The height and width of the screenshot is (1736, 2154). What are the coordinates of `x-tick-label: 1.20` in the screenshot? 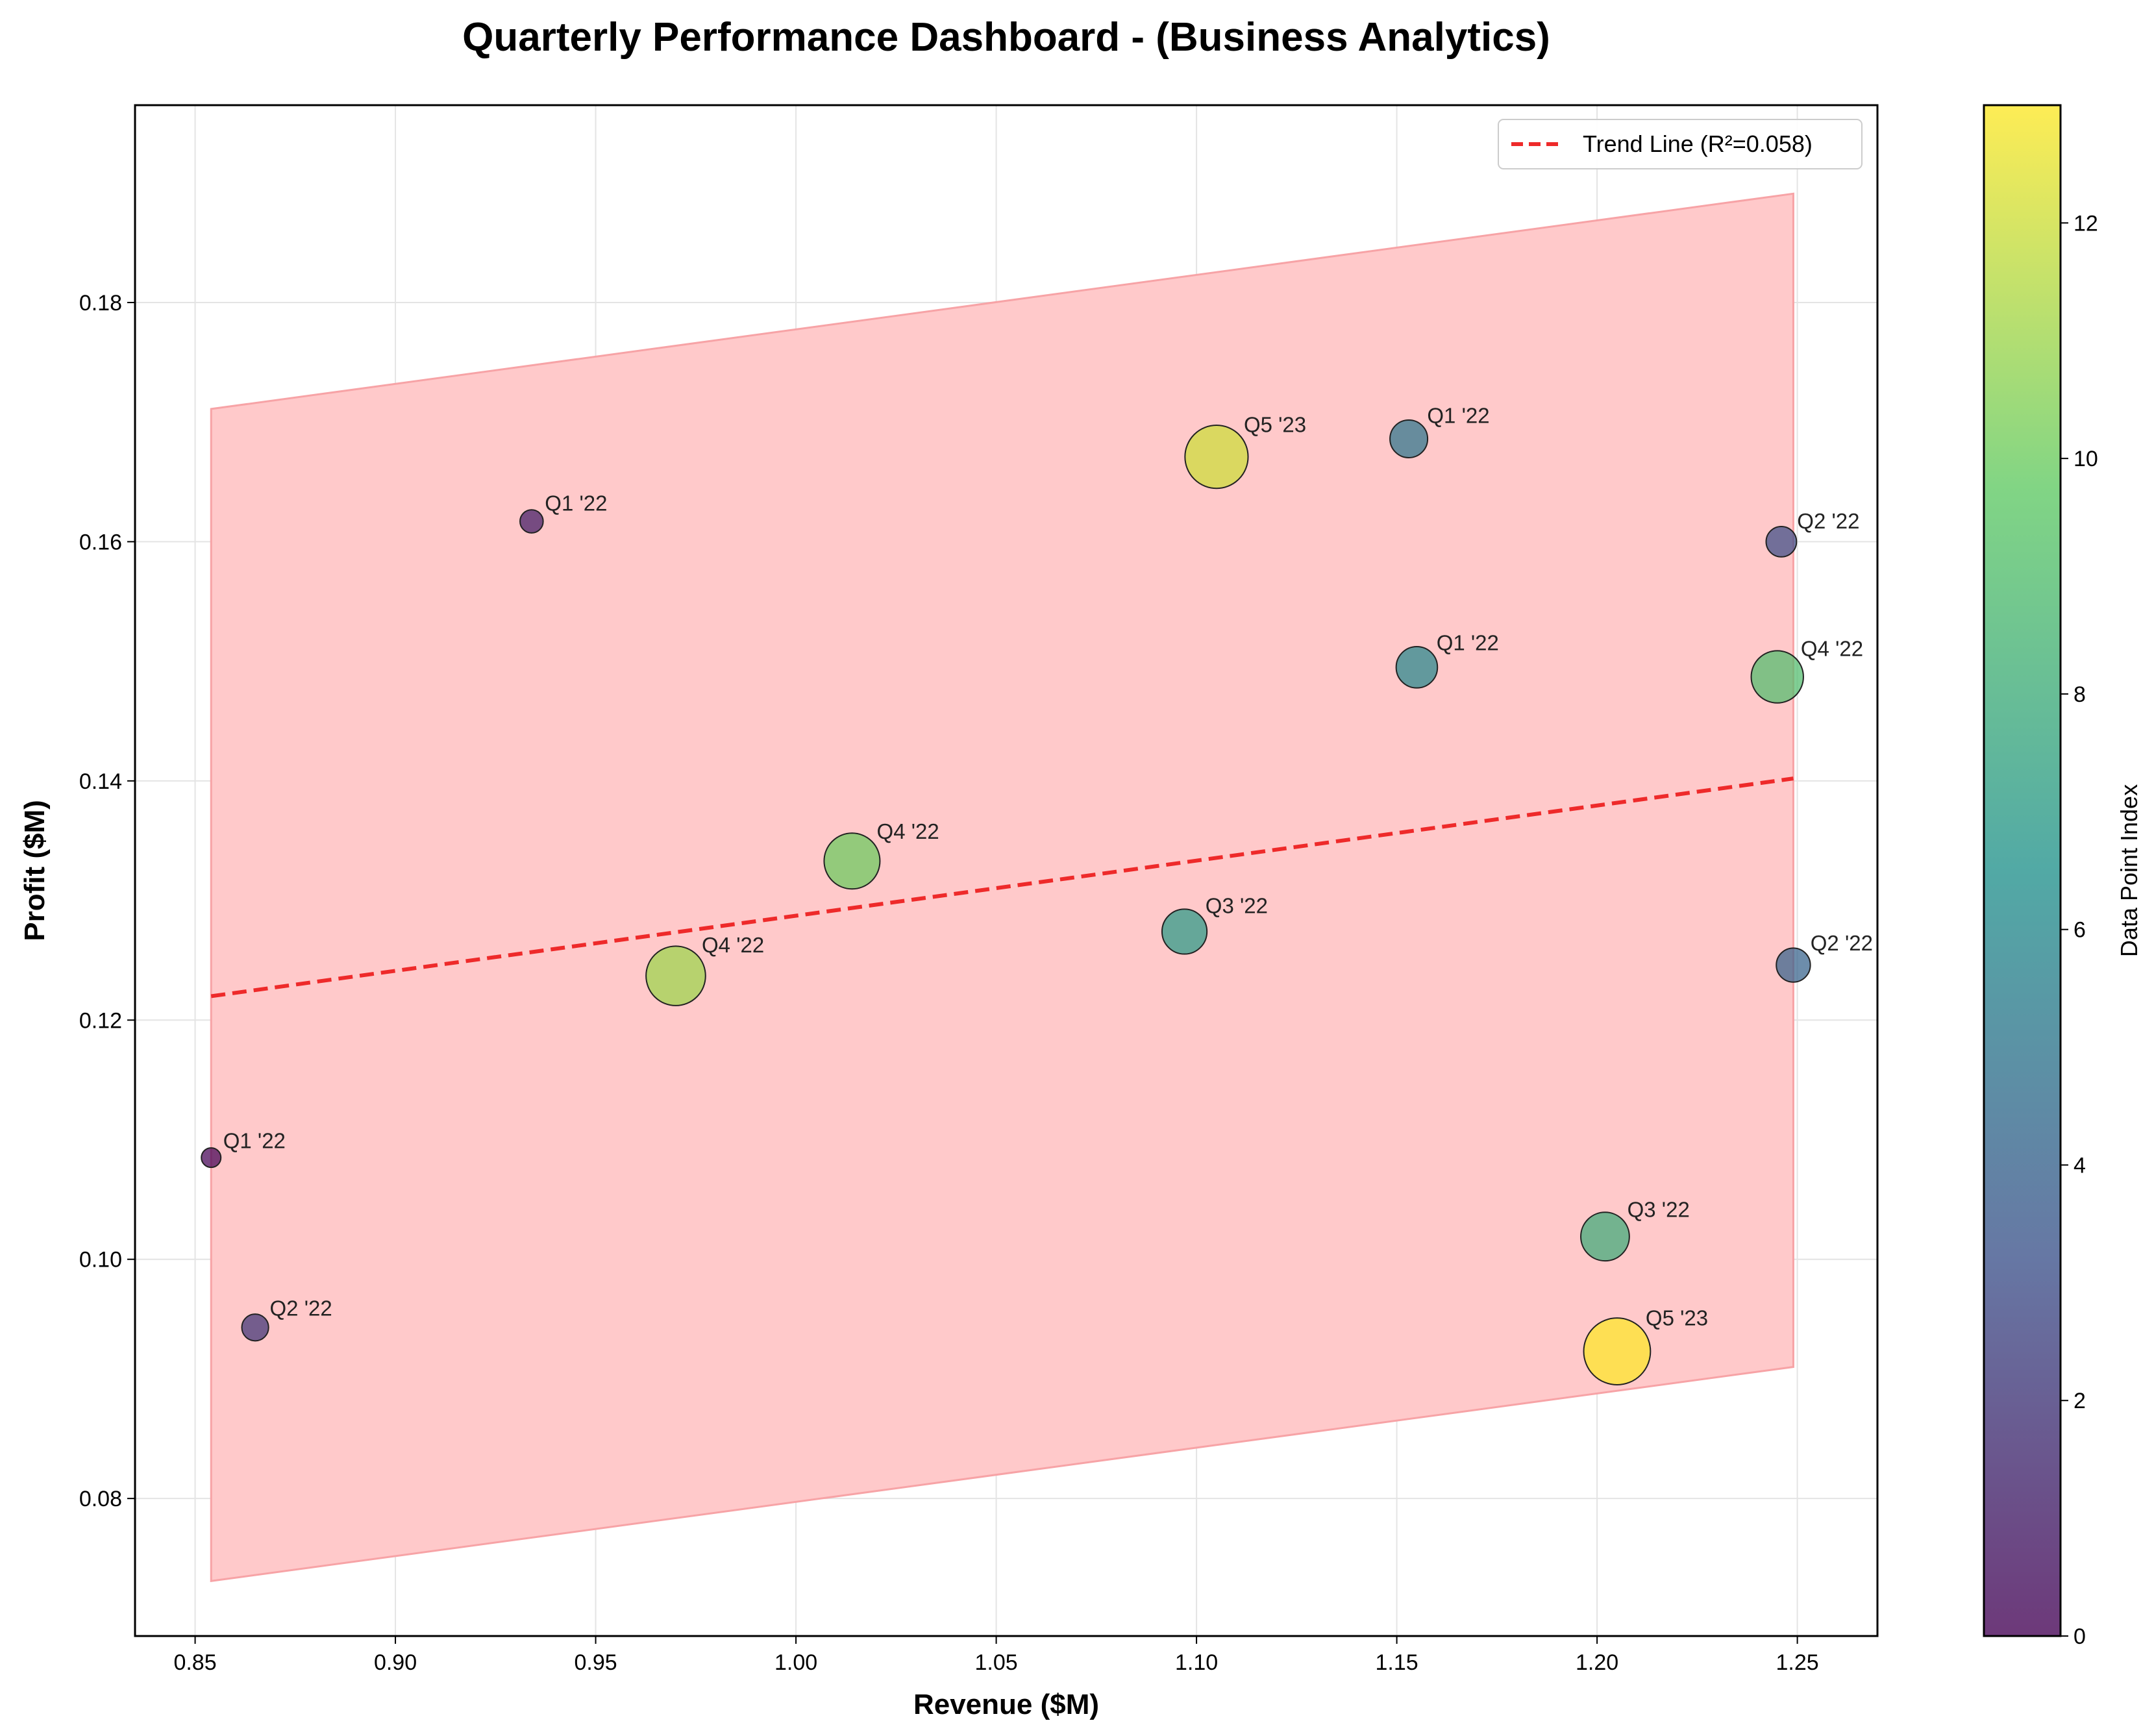 It's located at (1597, 1662).